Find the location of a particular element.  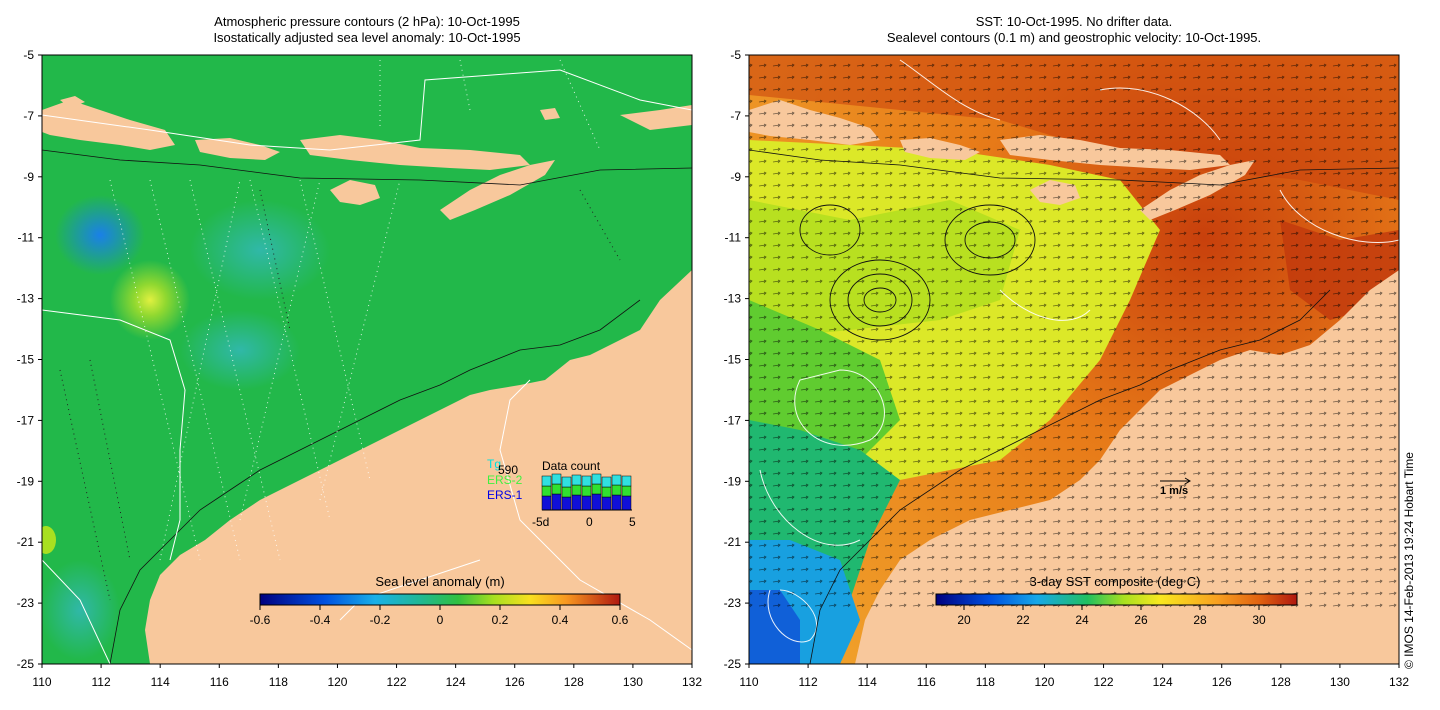

sla-low-central is located at coordinates (260, 250).